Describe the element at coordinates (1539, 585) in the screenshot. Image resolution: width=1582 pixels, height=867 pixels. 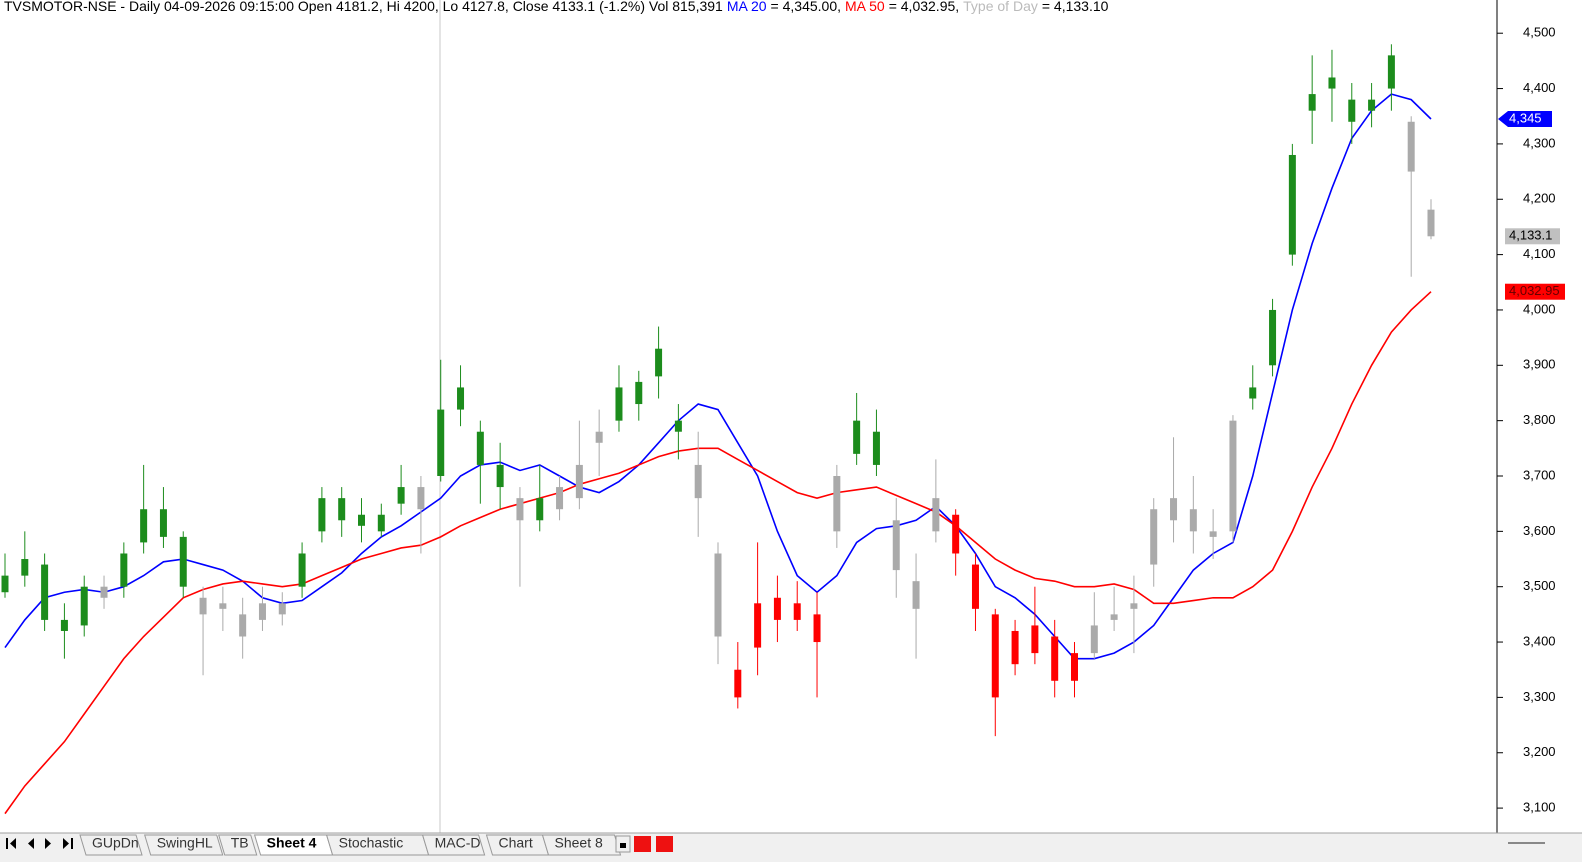
I see `y-tick-label: 3,500` at that location.